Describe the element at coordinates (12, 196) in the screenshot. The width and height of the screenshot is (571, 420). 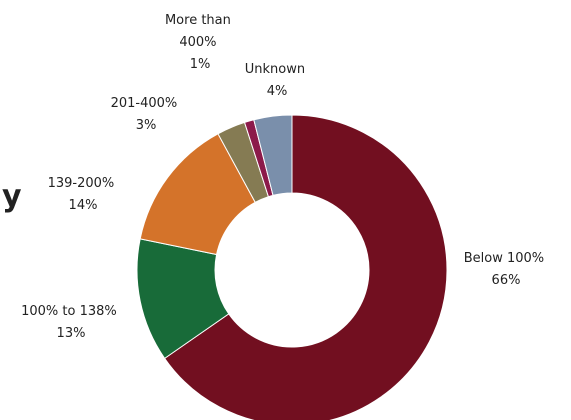
I see `clipped-text-fragment: y` at that location.